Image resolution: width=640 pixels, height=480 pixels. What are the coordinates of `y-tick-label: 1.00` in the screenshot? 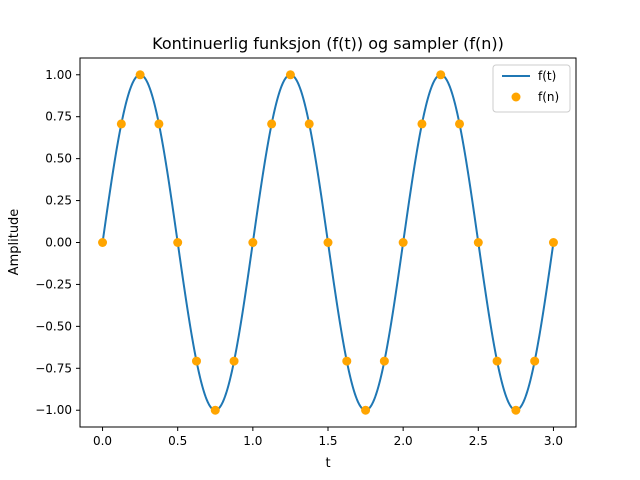 It's located at (58, 75).